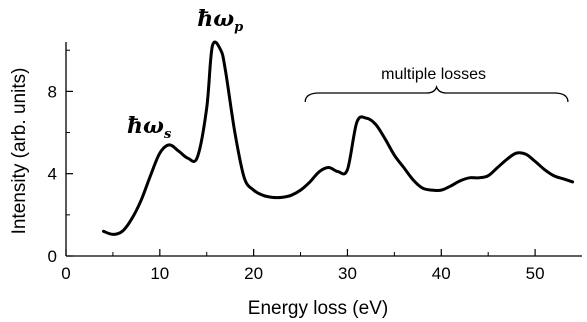 Image resolution: width=587 pixels, height=322 pixels. I want to click on multiple-losses-label: multiple losses, so click(433, 74).